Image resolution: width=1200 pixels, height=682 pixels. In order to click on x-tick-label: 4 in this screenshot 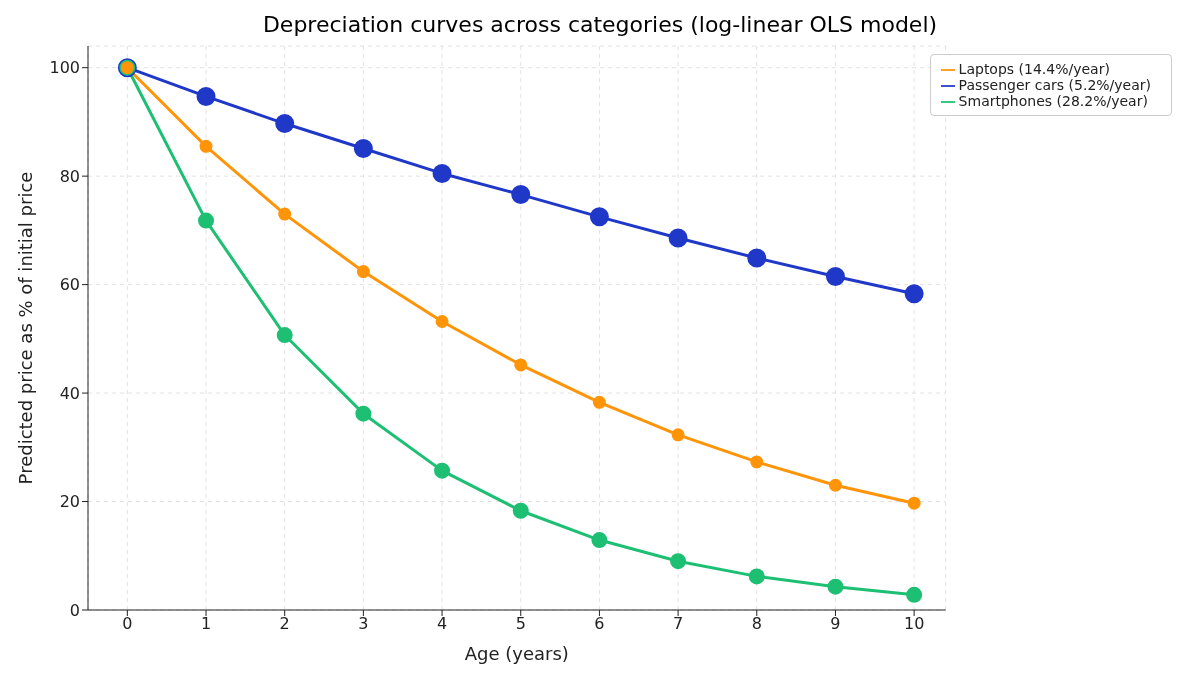, I will do `click(442, 624)`.